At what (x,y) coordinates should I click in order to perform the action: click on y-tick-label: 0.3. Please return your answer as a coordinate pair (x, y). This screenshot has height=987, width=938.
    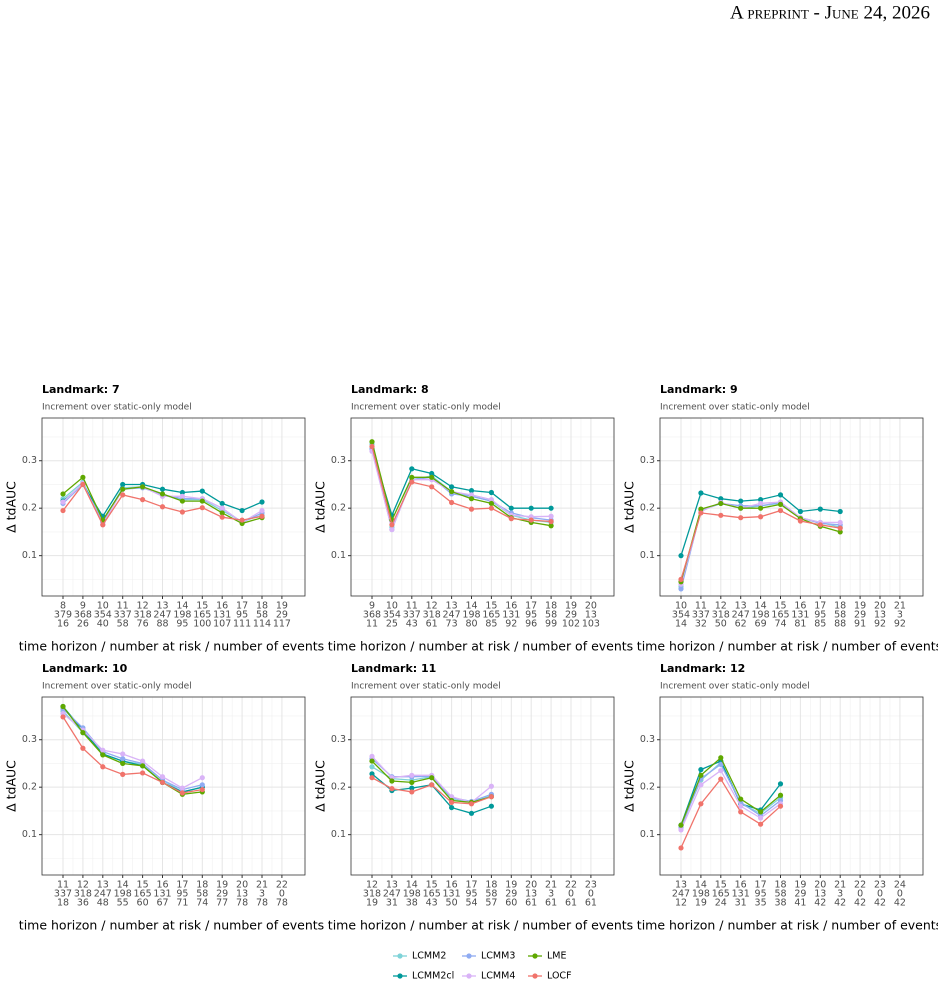
    Looking at the image, I should click on (647, 460).